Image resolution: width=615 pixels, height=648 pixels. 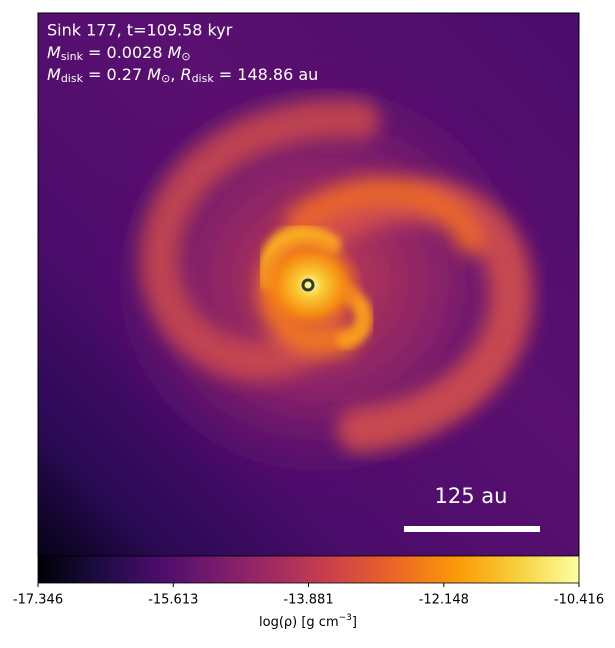 What do you see at coordinates (299, 622) in the screenshot?
I see `label: log(ρ) [g cm` at bounding box center [299, 622].